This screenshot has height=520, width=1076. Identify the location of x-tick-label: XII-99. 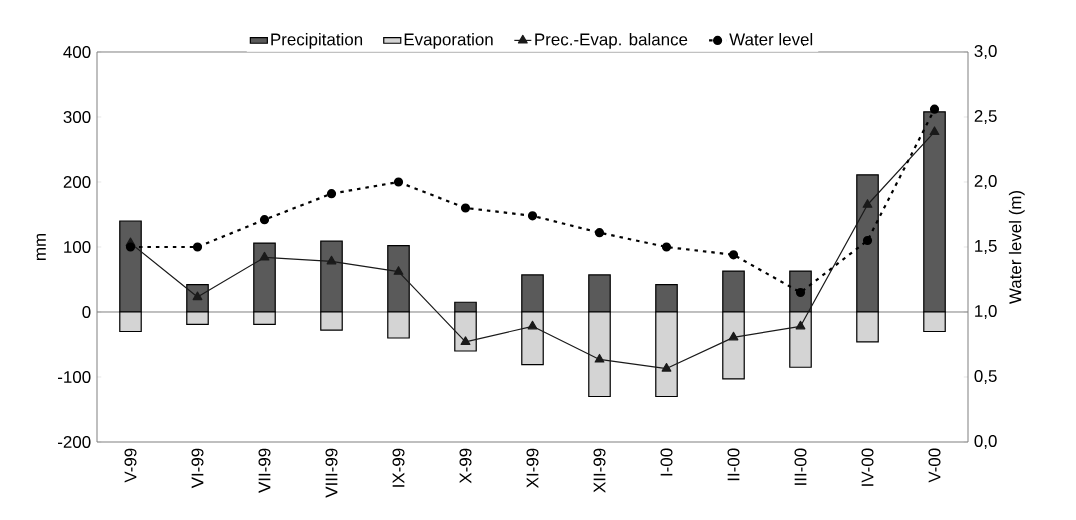
(599, 470).